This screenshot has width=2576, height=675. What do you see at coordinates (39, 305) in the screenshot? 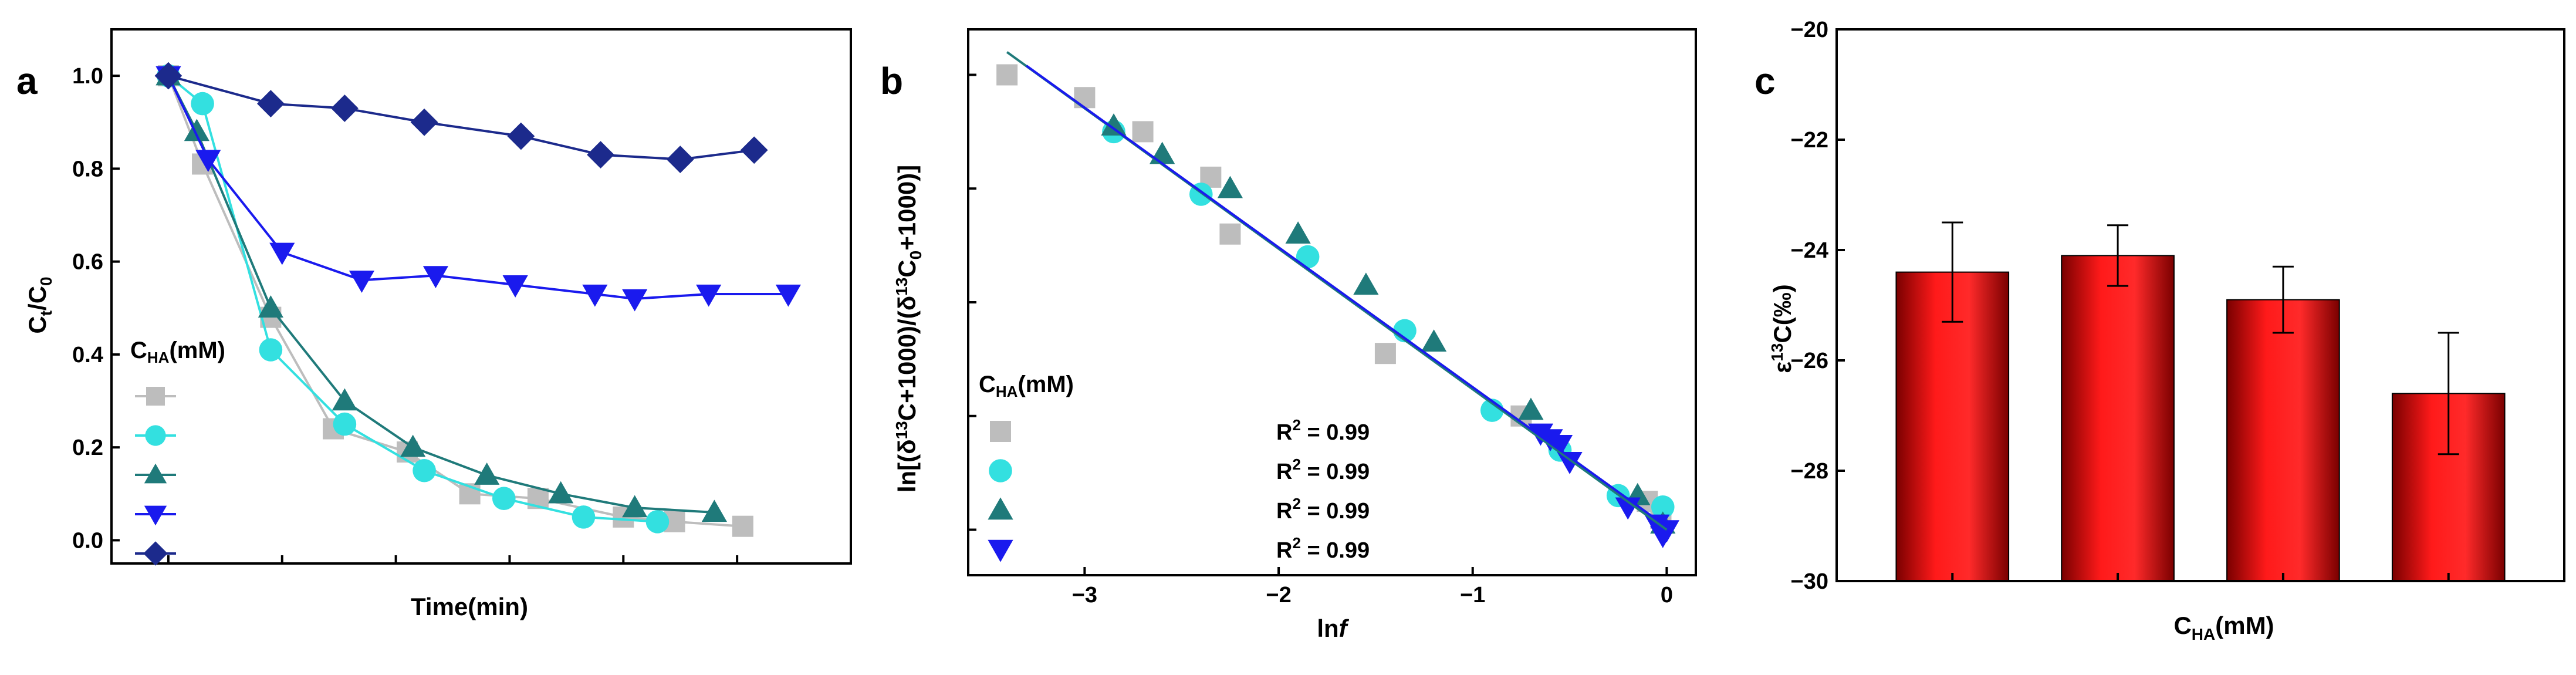
I see `panel-a-ylabel: Ct/C0` at bounding box center [39, 305].